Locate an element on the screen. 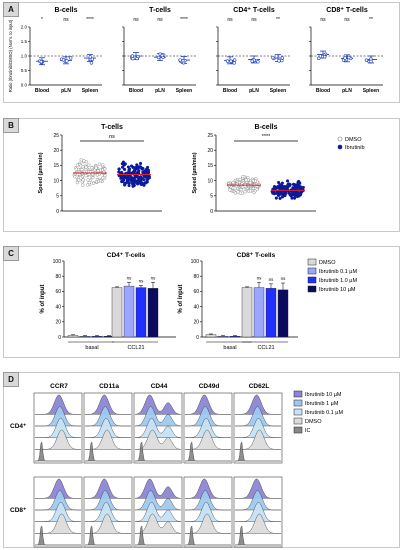 The image size is (405, 550). plot-title: CD8⁺ T-cells is located at coordinates (347, 10).